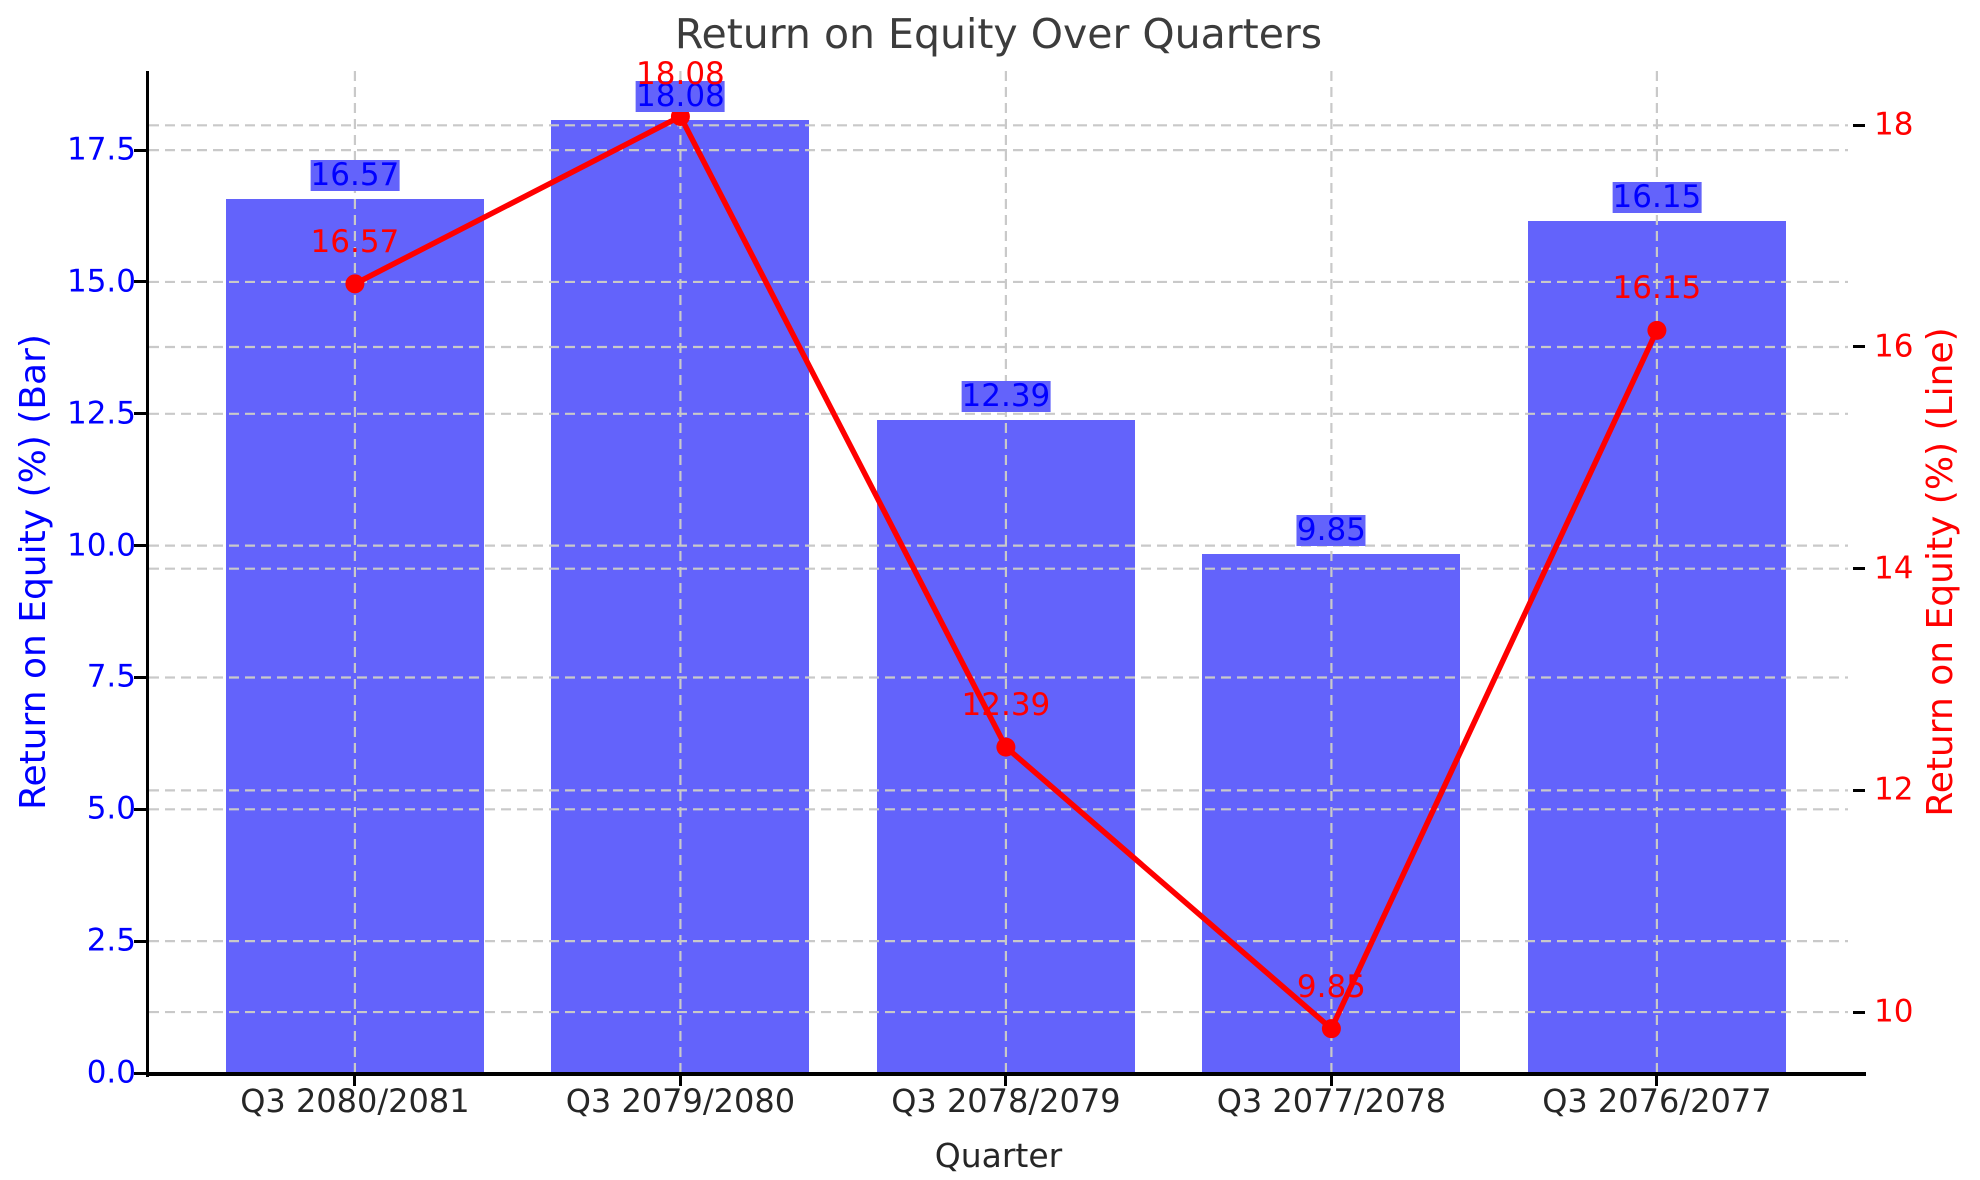 Image resolution: width=1980 pixels, height=1180 pixels. What do you see at coordinates (1894, 1011) in the screenshot?
I see `right-tick-label: 10` at bounding box center [1894, 1011].